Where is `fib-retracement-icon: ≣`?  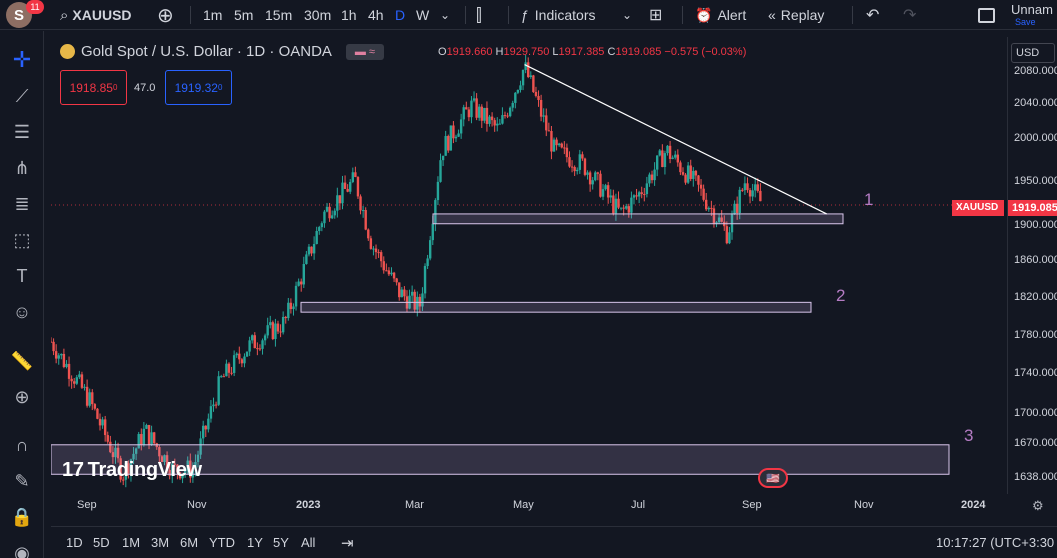
fib-retracement-icon: ≣ is located at coordinates (22, 203).